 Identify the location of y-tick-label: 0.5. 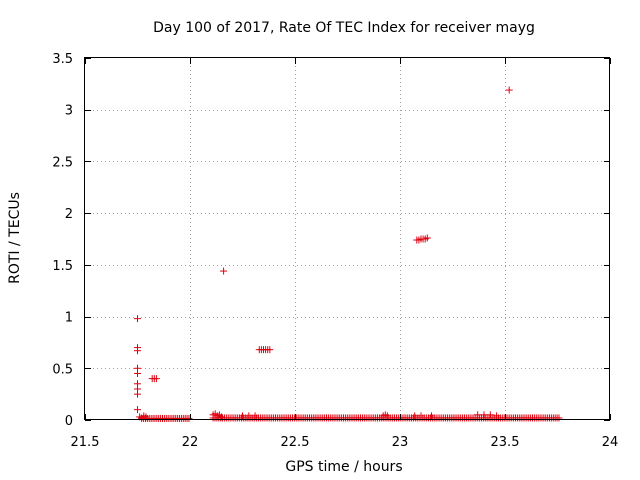
(62, 369).